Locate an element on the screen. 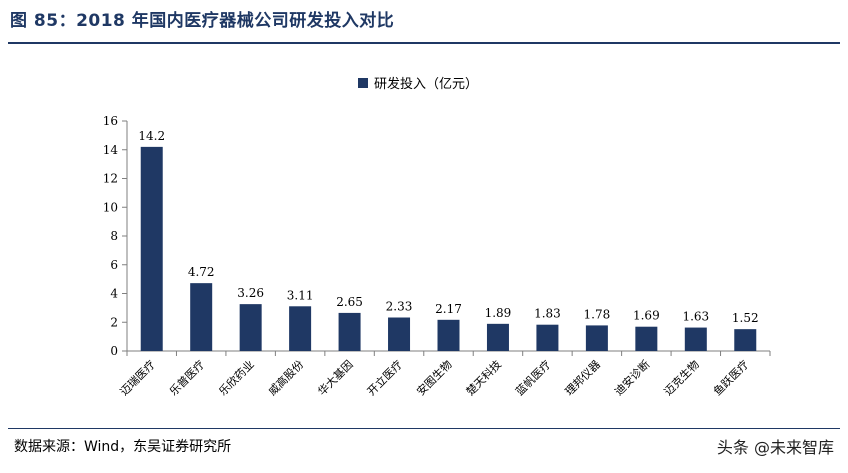 The image size is (848, 473). data-label: 1.89 is located at coordinates (498, 313).